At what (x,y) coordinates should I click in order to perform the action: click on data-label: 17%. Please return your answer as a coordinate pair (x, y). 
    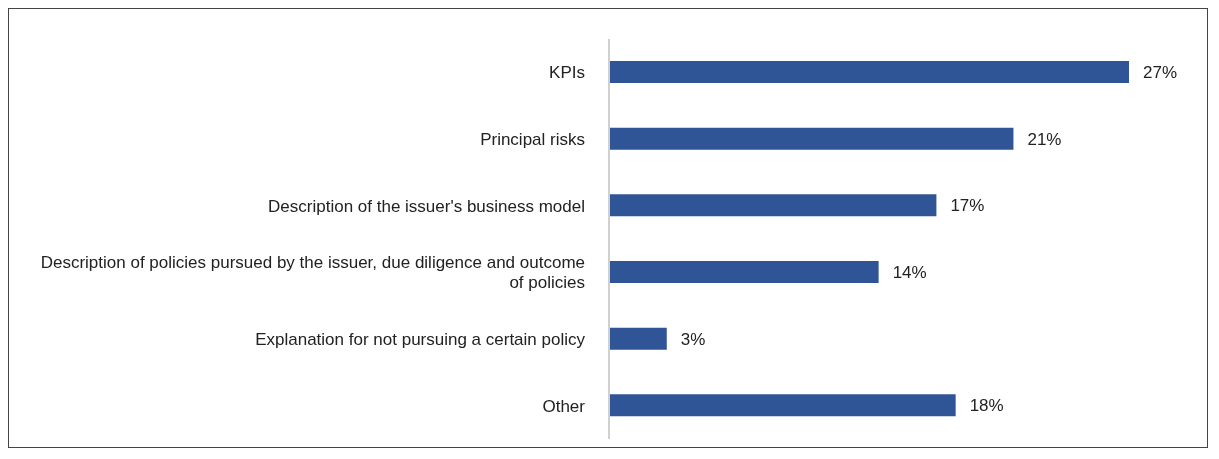
    Looking at the image, I should click on (967, 206).